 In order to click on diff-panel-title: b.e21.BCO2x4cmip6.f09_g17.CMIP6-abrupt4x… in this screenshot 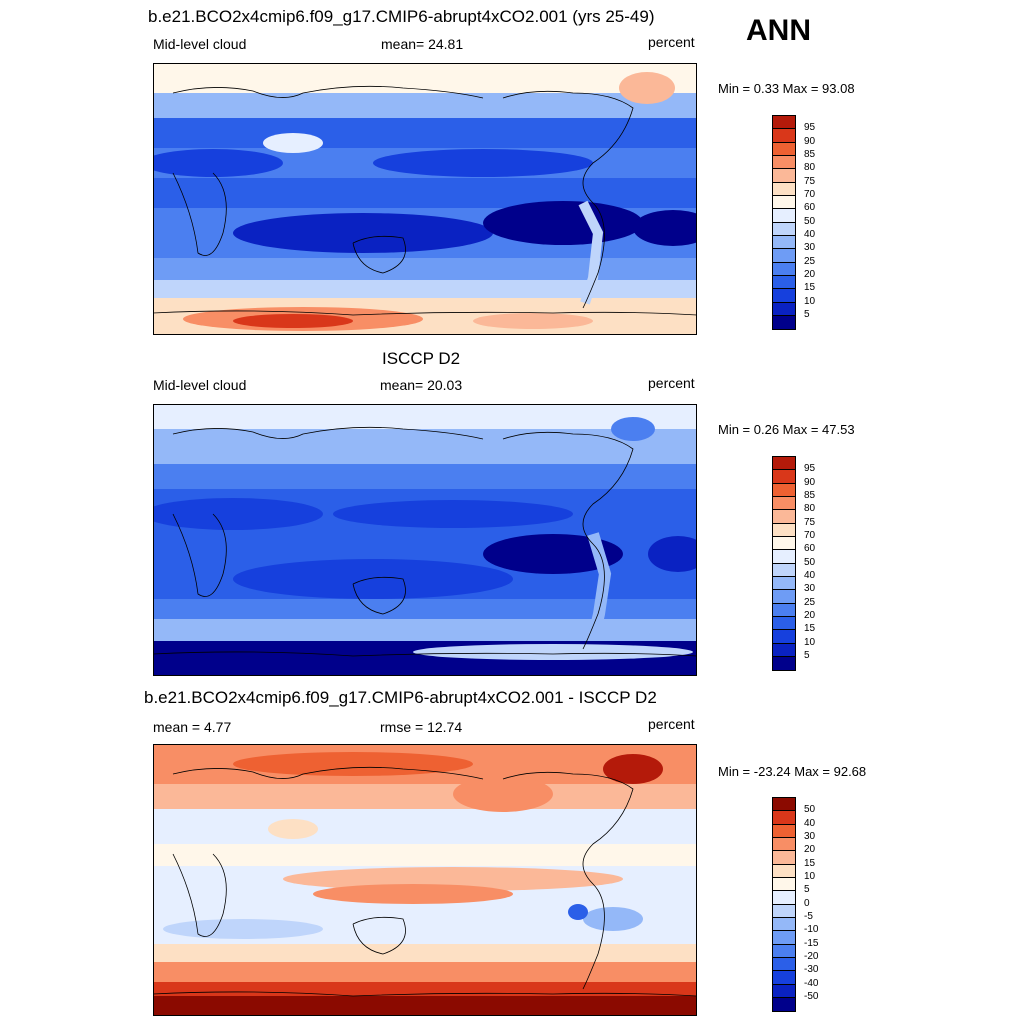, I will do `click(400, 697)`.